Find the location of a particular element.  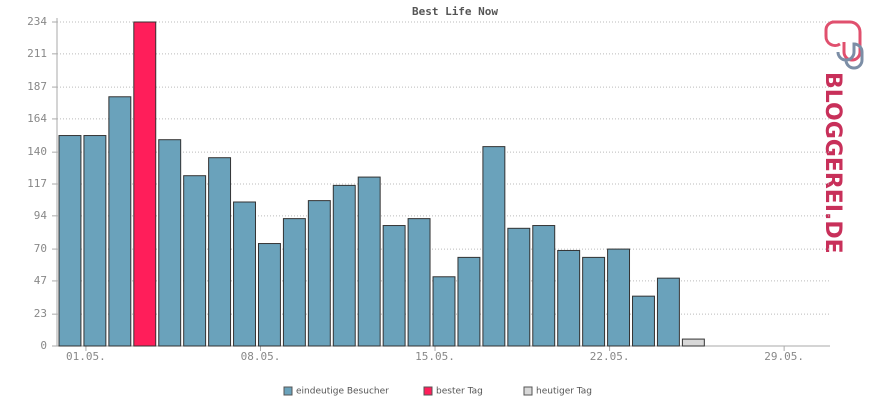

x-tick-label: 01.05. is located at coordinates (86, 356).